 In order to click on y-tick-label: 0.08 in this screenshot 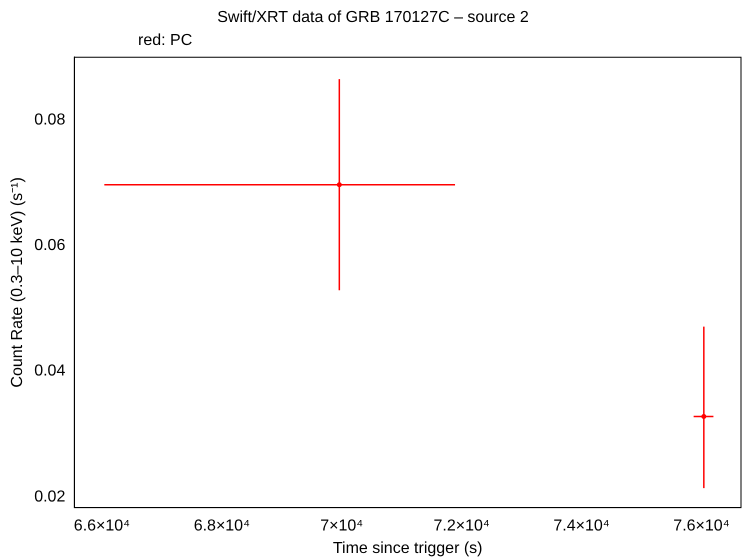, I will do `click(50, 119)`.